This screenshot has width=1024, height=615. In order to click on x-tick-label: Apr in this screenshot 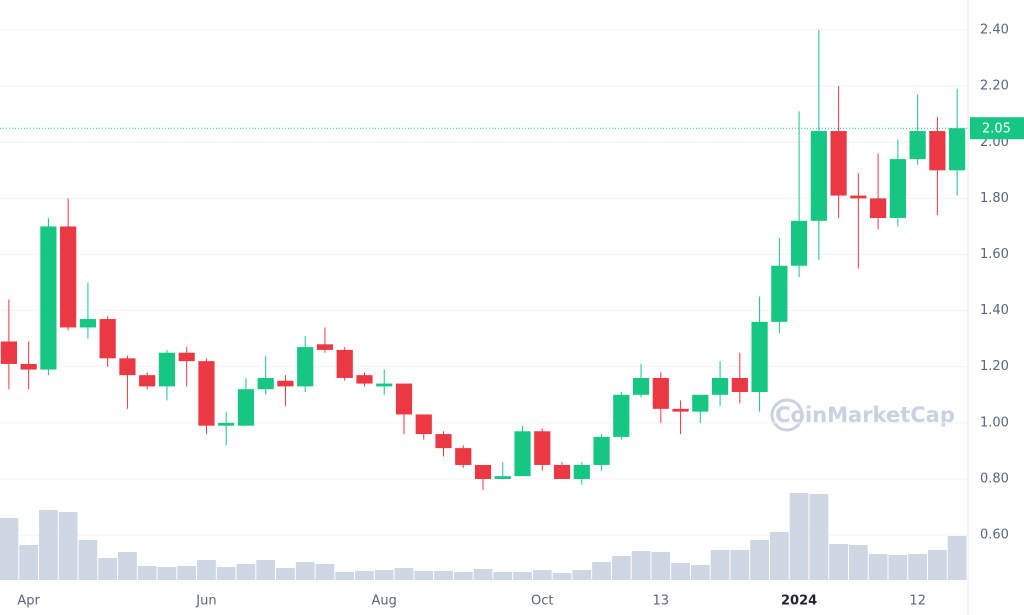, I will do `click(28, 601)`.